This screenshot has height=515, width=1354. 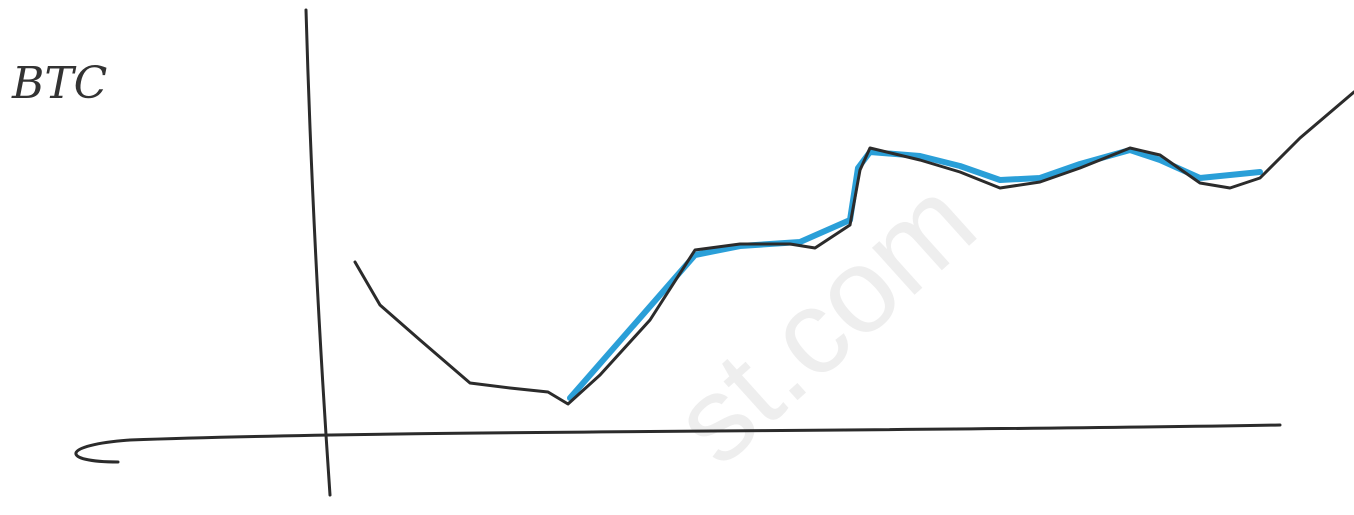 I want to click on x-axis, so click(x=678, y=443).